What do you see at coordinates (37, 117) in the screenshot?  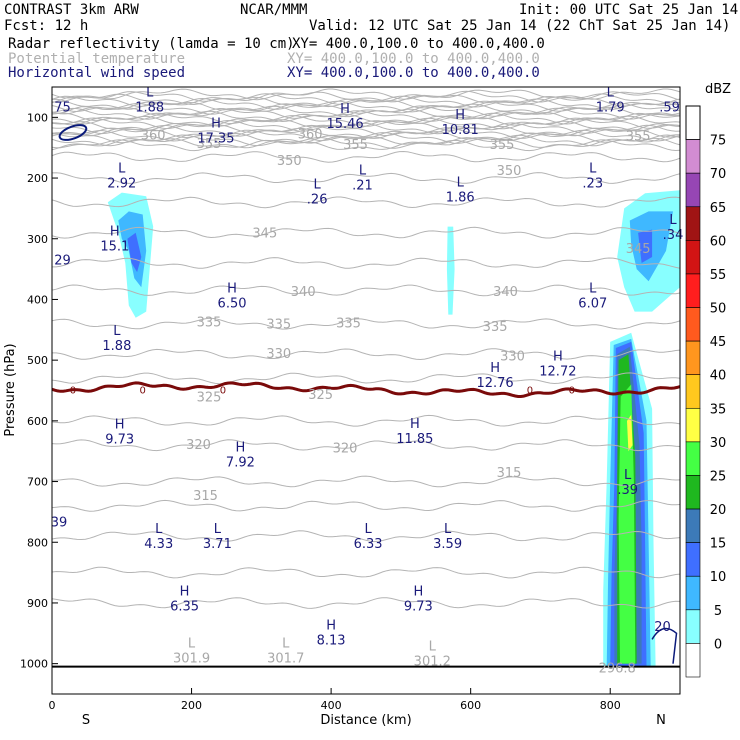 I see `y-tick-label: 100` at bounding box center [37, 117].